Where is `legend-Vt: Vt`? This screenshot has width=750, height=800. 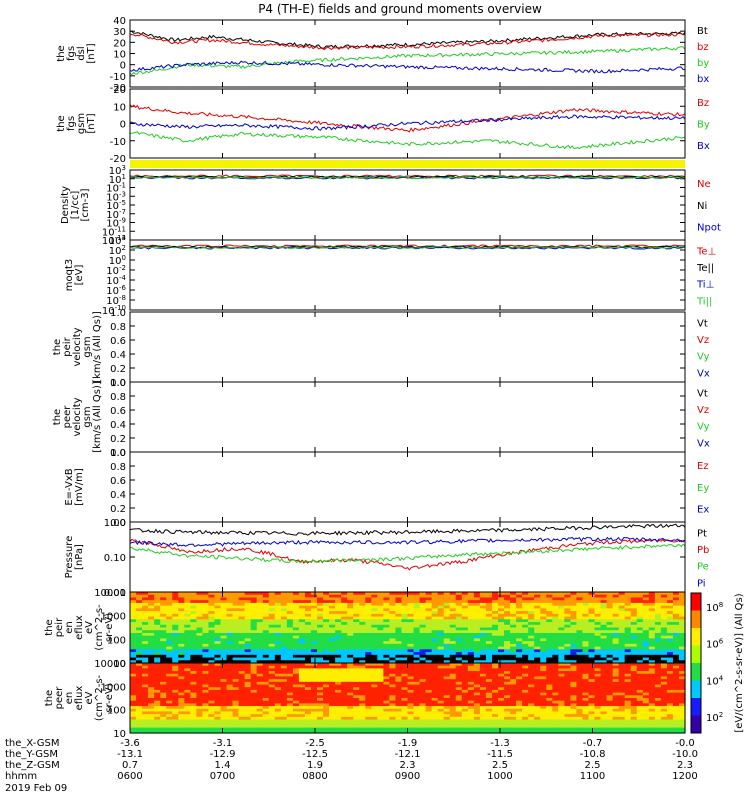
legend-Vt: Vt is located at coordinates (702, 323).